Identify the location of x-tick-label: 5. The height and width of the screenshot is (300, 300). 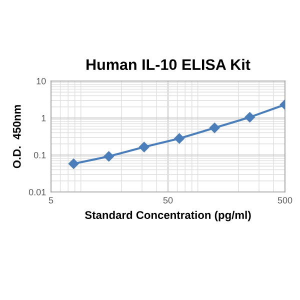
(51, 200).